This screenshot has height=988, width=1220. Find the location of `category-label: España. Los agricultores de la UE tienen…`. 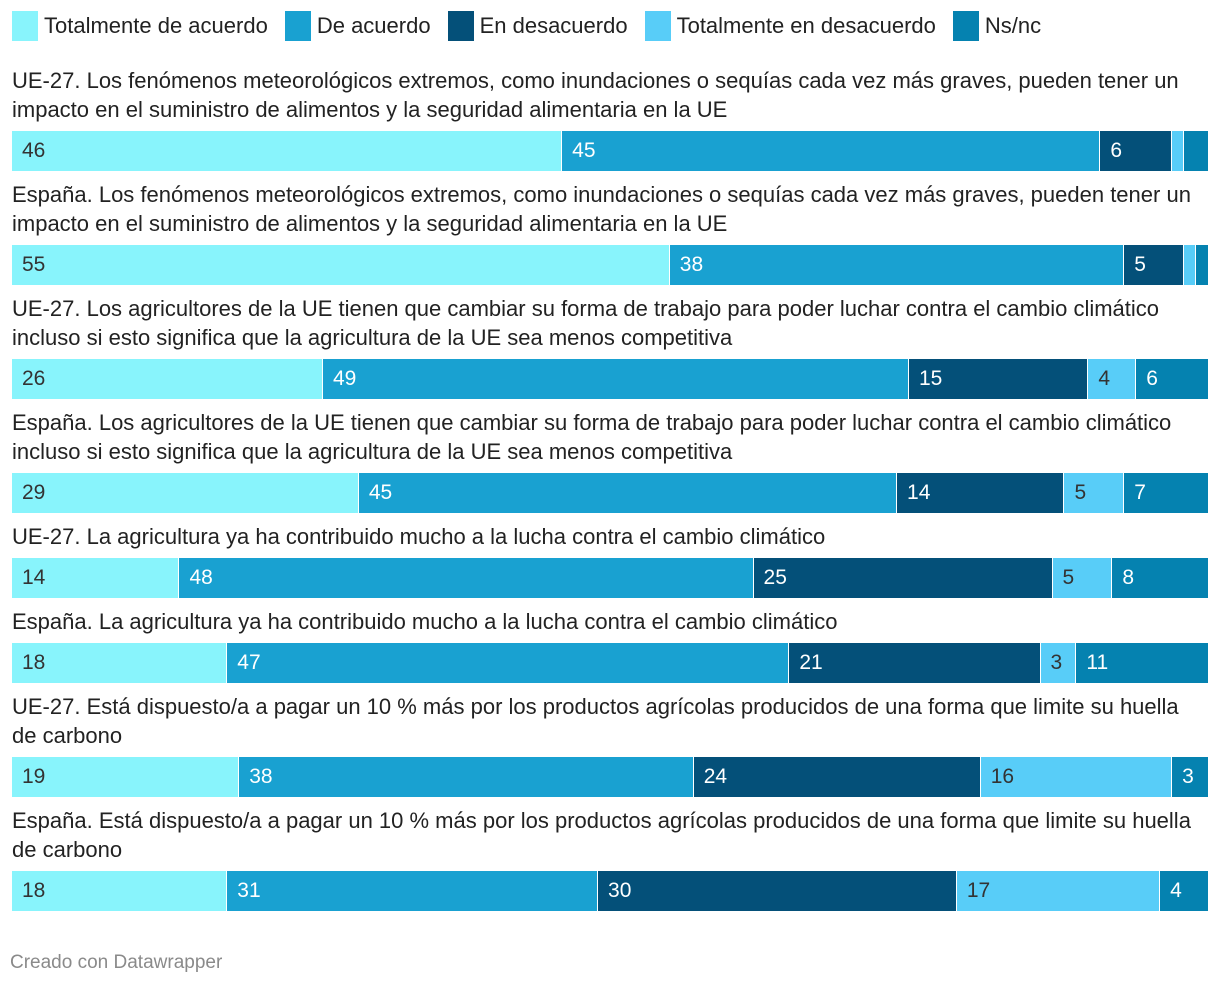

category-label: España. Los agricultores de la UE tienen… is located at coordinates (592, 437).